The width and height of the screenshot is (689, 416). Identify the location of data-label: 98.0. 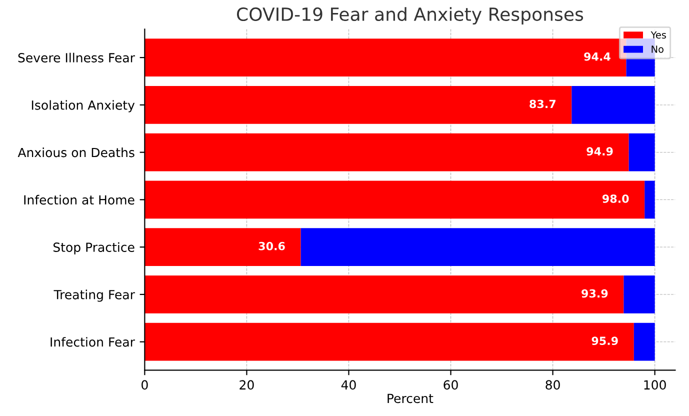
(615, 198).